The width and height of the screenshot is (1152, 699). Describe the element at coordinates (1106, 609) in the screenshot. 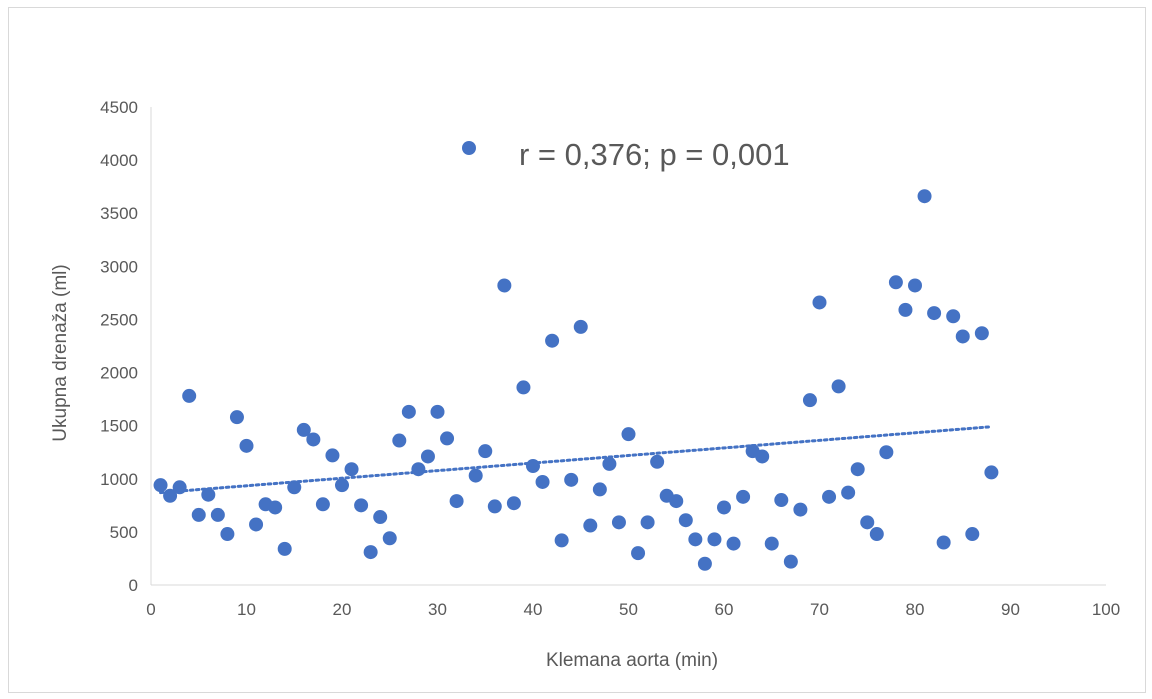

I see `x-tick-label: 100` at that location.